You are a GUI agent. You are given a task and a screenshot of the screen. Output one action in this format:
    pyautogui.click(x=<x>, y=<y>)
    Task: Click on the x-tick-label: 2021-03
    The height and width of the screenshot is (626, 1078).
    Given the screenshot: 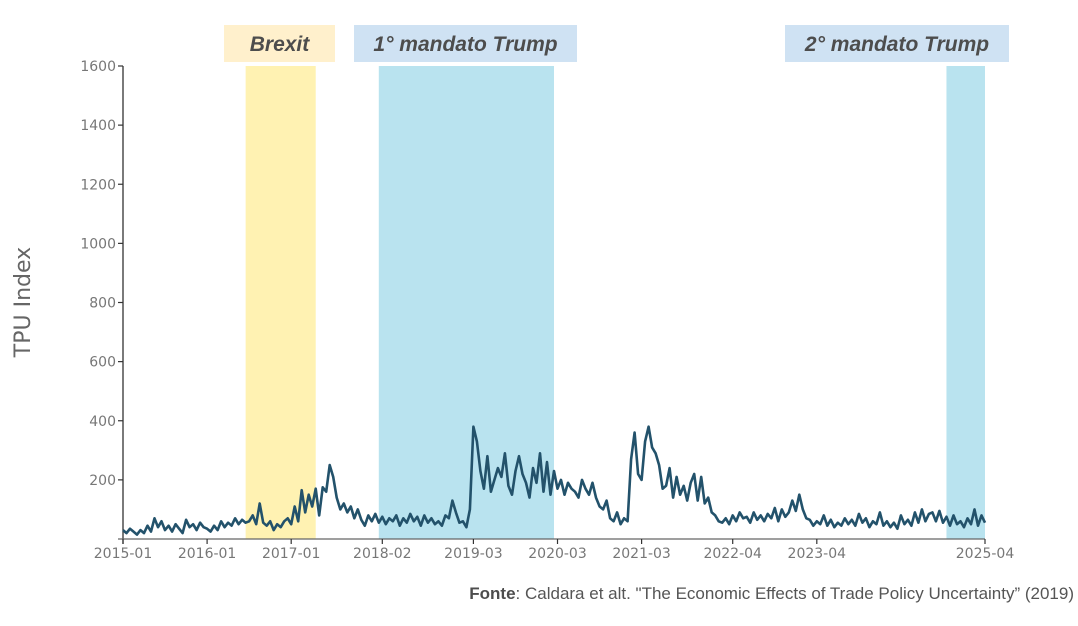 What is the action you would take?
    pyautogui.click(x=641, y=554)
    